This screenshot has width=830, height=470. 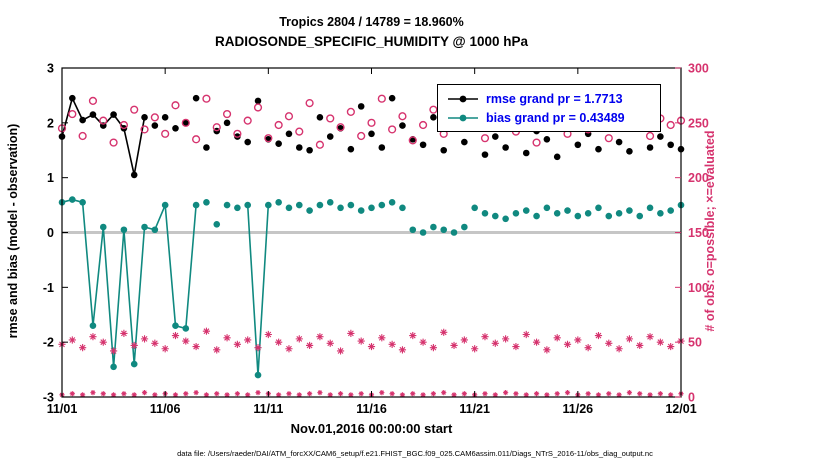 What do you see at coordinates (62, 409) in the screenshot?
I see `x-tick-label: 11/01` at bounding box center [62, 409].